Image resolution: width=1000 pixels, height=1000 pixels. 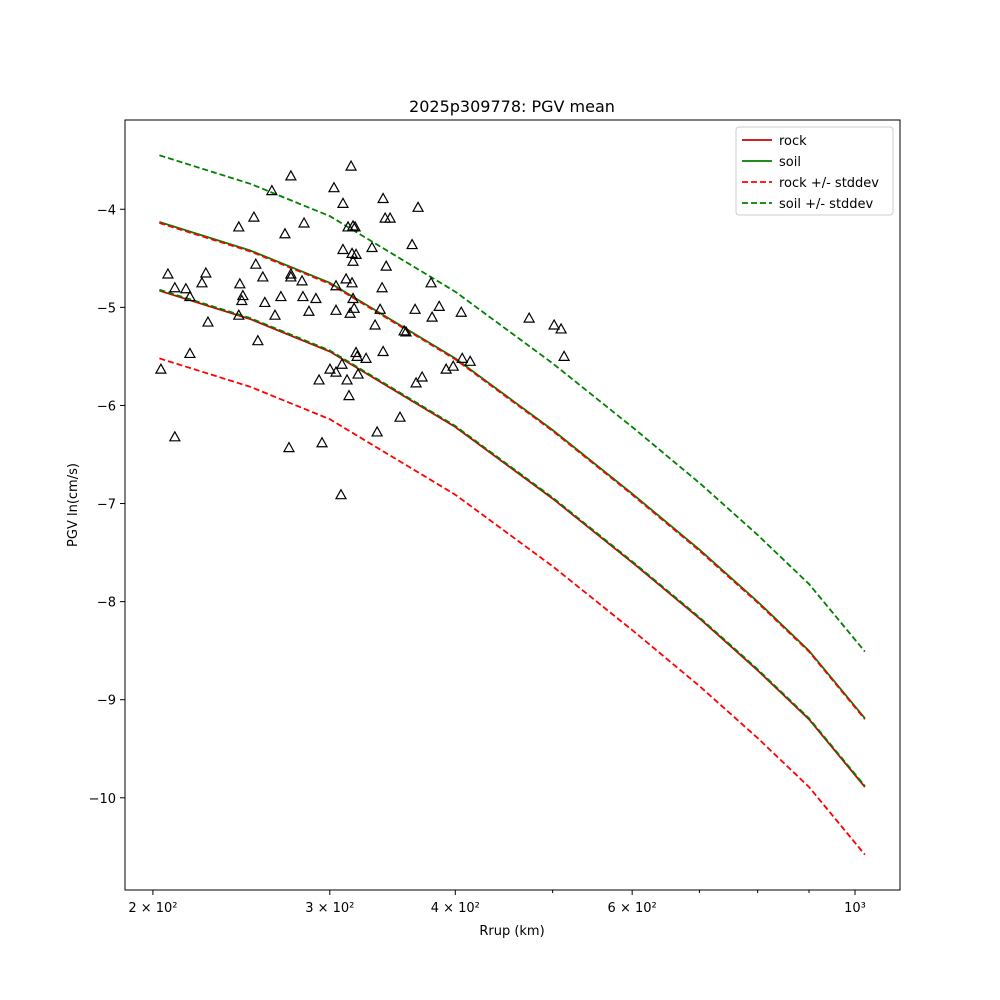 What do you see at coordinates (829, 183) in the screenshot?
I see `legend-label: rock +/- stddev` at bounding box center [829, 183].